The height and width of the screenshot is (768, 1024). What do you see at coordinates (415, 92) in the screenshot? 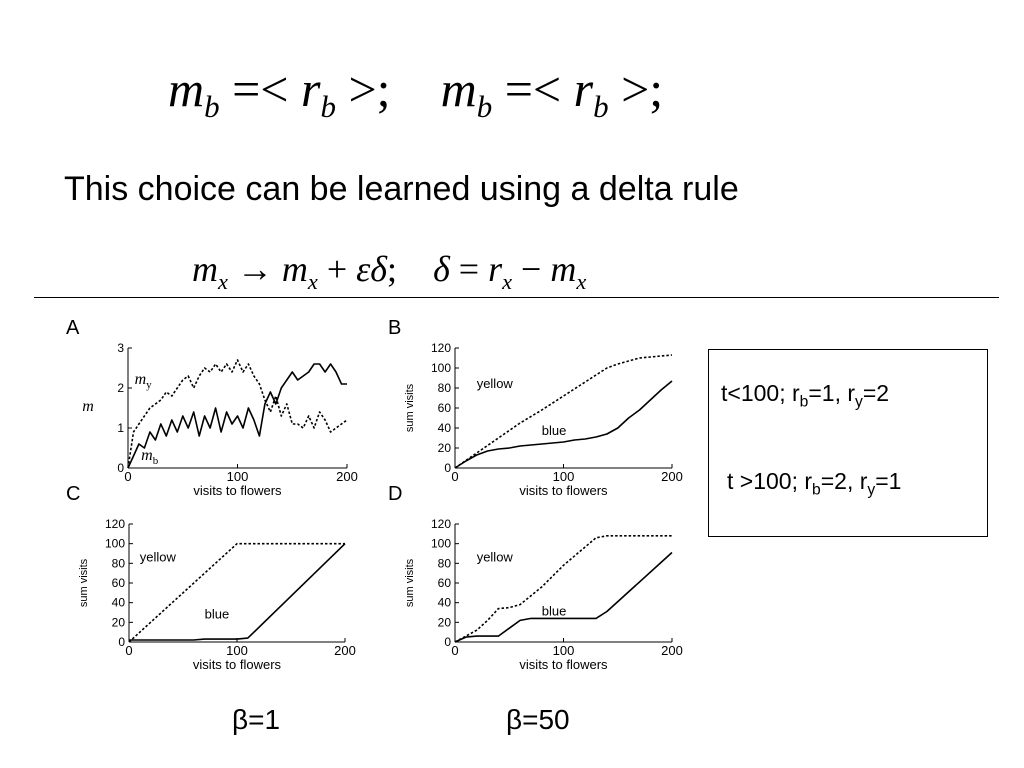
I see `equation-top: mb =< rb >; mb =< rb >;` at bounding box center [415, 92].